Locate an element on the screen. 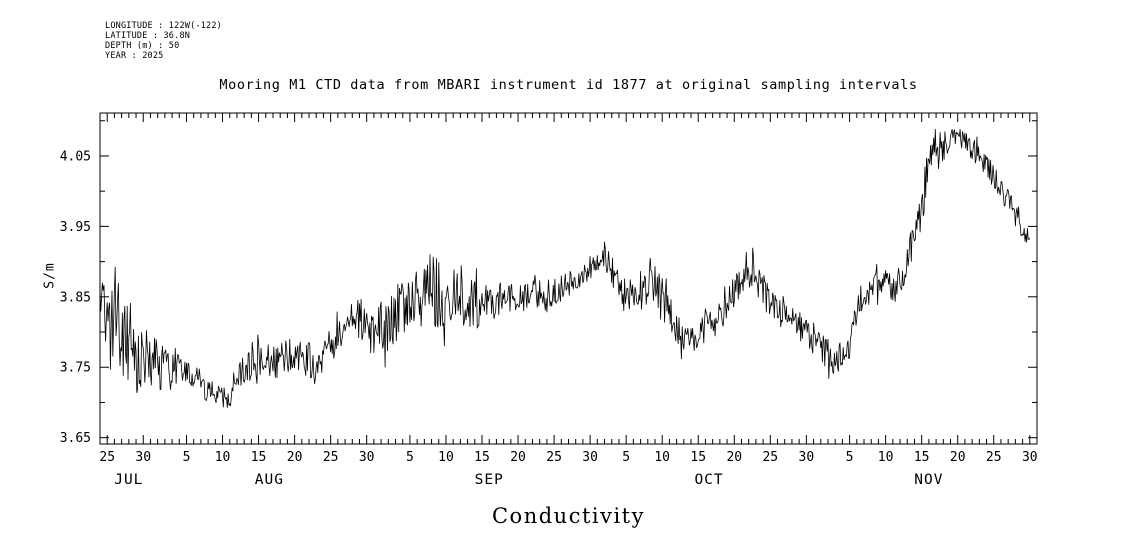 The width and height of the screenshot is (1121, 560). y-tick-label: 3.75 is located at coordinates (75, 368).